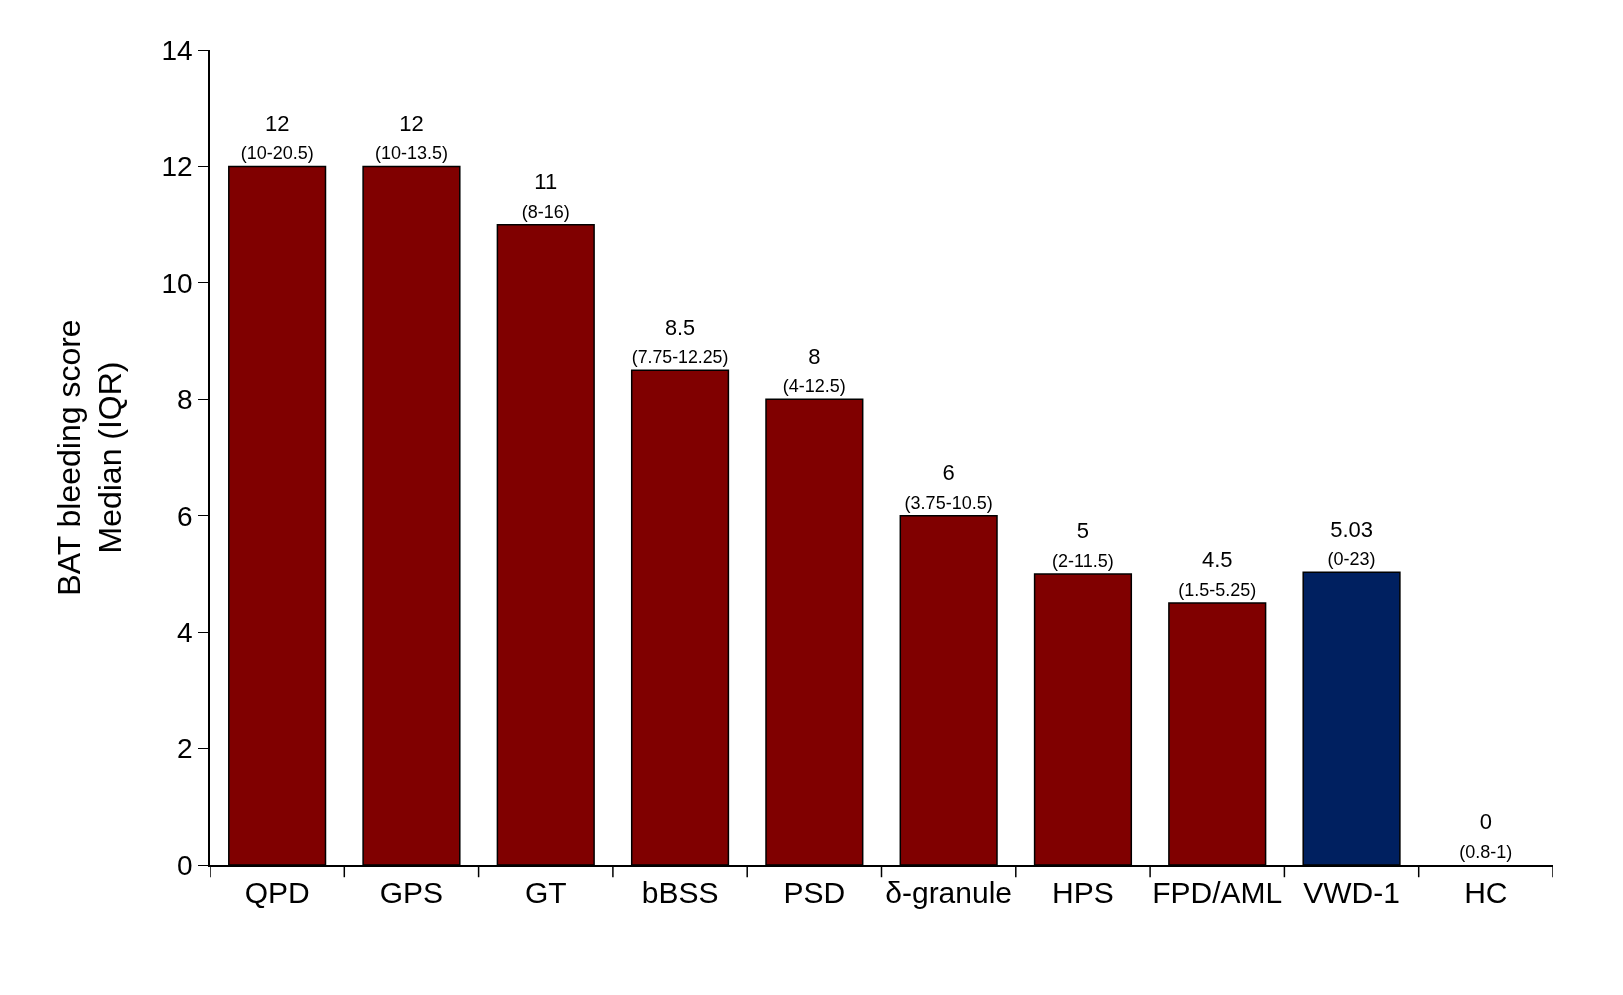 This screenshot has height=995, width=1623. What do you see at coordinates (680, 341) in the screenshot?
I see `data-label: 8.5 (7.75-12.25)` at bounding box center [680, 341].